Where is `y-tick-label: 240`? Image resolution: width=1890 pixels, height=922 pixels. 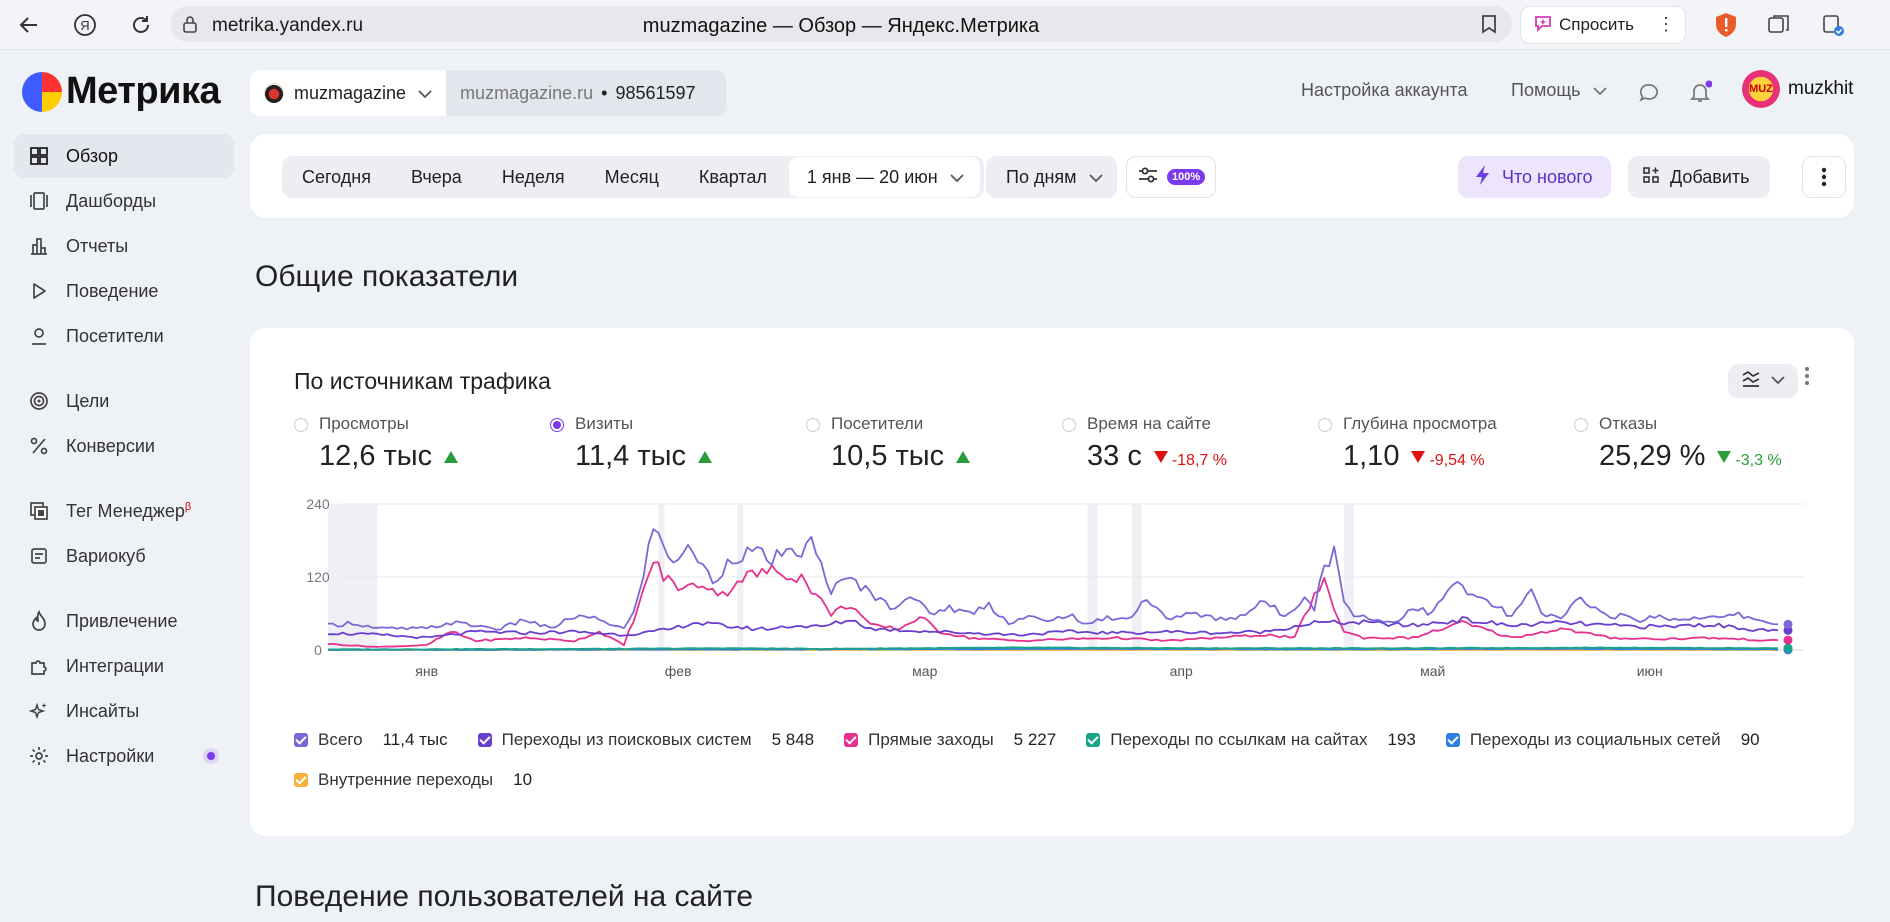
y-tick-label: 240 is located at coordinates (318, 505).